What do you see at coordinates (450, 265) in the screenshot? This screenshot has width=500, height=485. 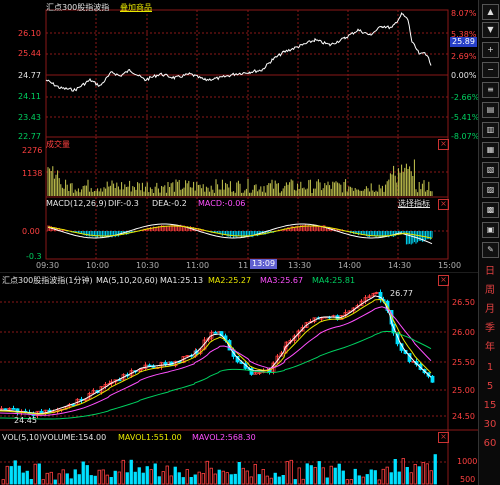 I see `time-axis-label: 15:00` at bounding box center [450, 265].